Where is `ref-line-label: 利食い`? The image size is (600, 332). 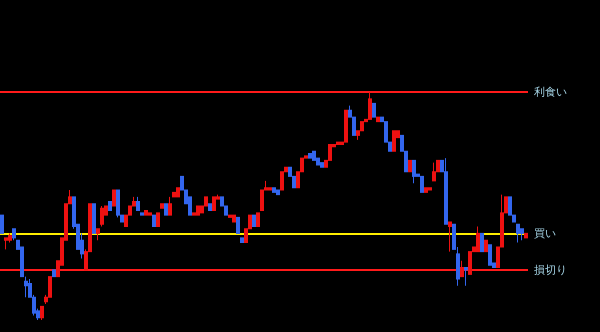 ref-line-label: 利食い is located at coordinates (550, 92).